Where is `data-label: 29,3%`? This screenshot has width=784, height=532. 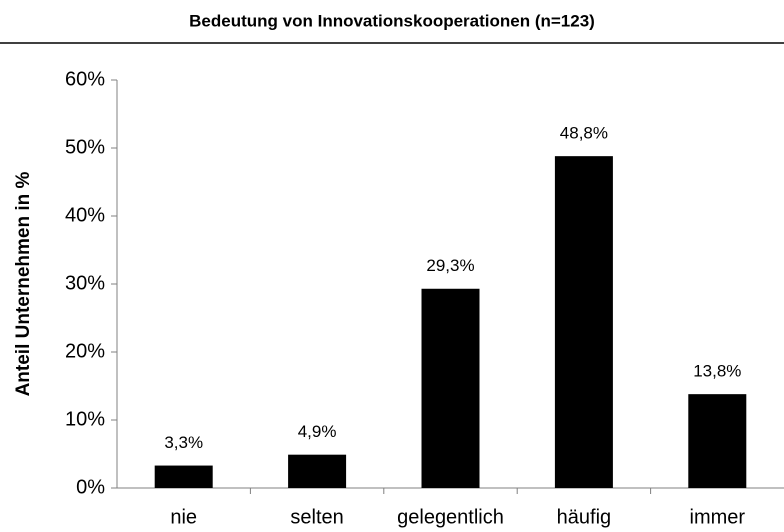 data-label: 29,3% is located at coordinates (450, 265).